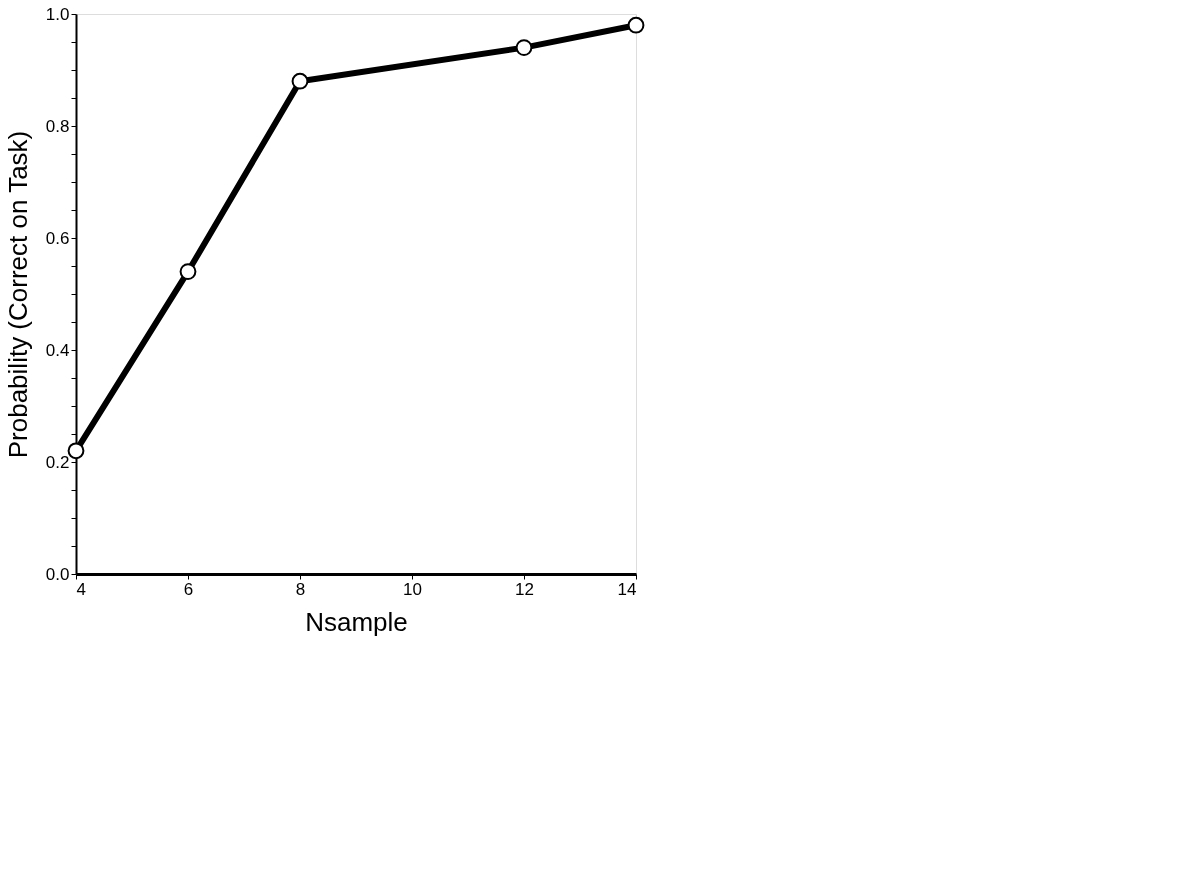  I want to click on x-axis-title: Nsample, so click(356, 621).